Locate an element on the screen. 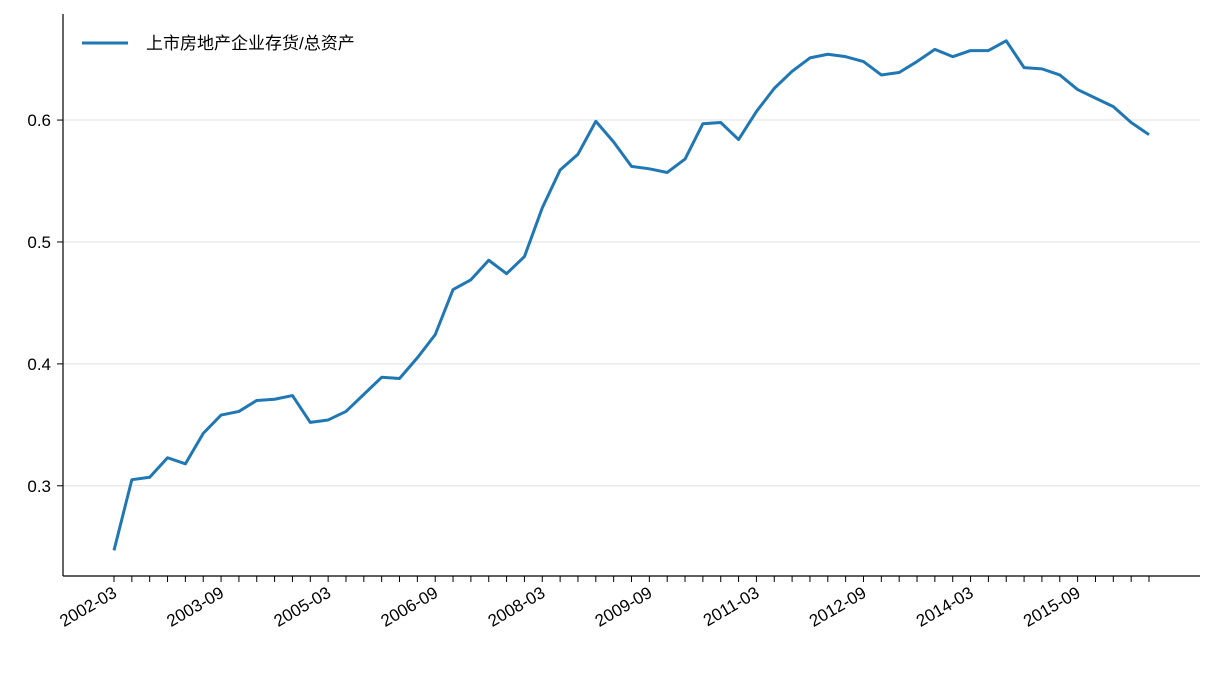  y-tick-label: 0.3 is located at coordinates (39, 486).